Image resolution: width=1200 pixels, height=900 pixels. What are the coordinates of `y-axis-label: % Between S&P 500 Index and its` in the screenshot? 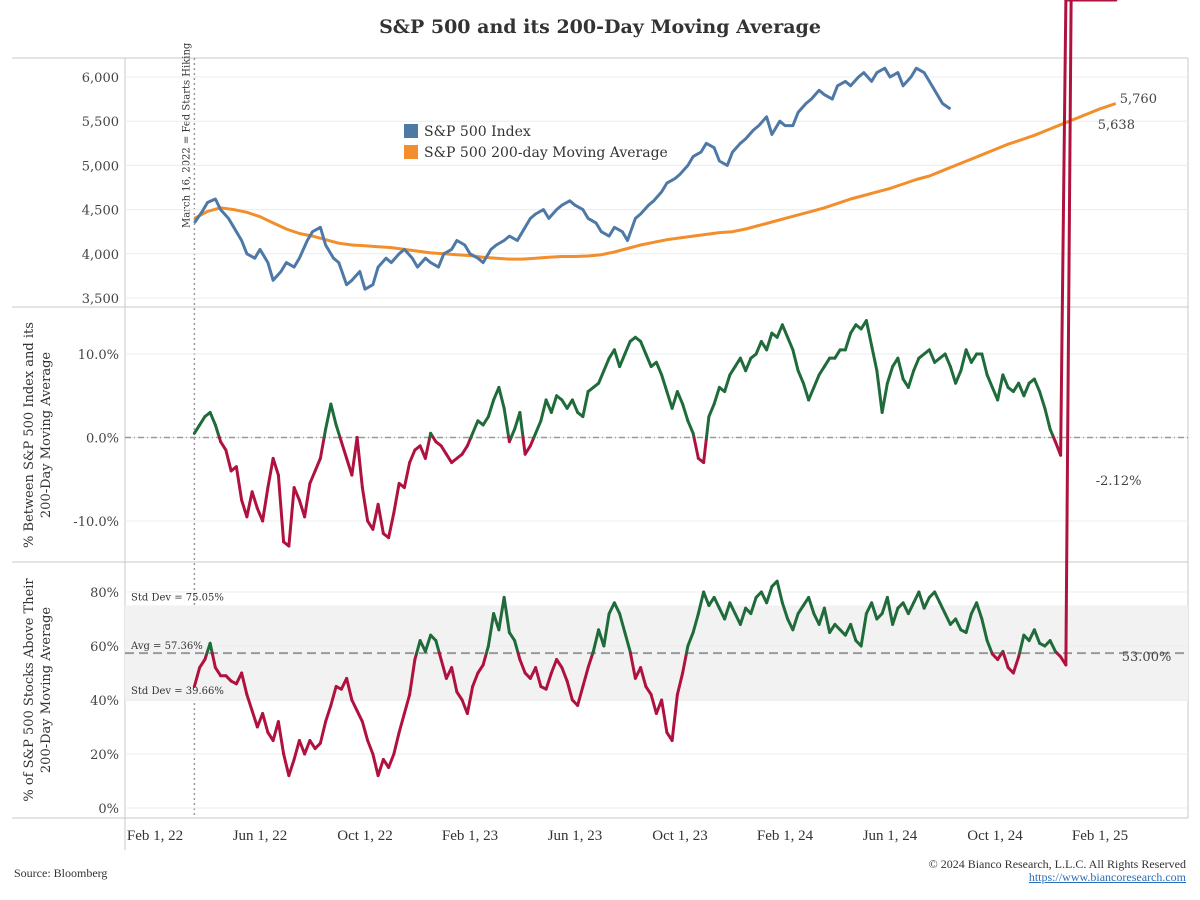 It's located at (29, 435).